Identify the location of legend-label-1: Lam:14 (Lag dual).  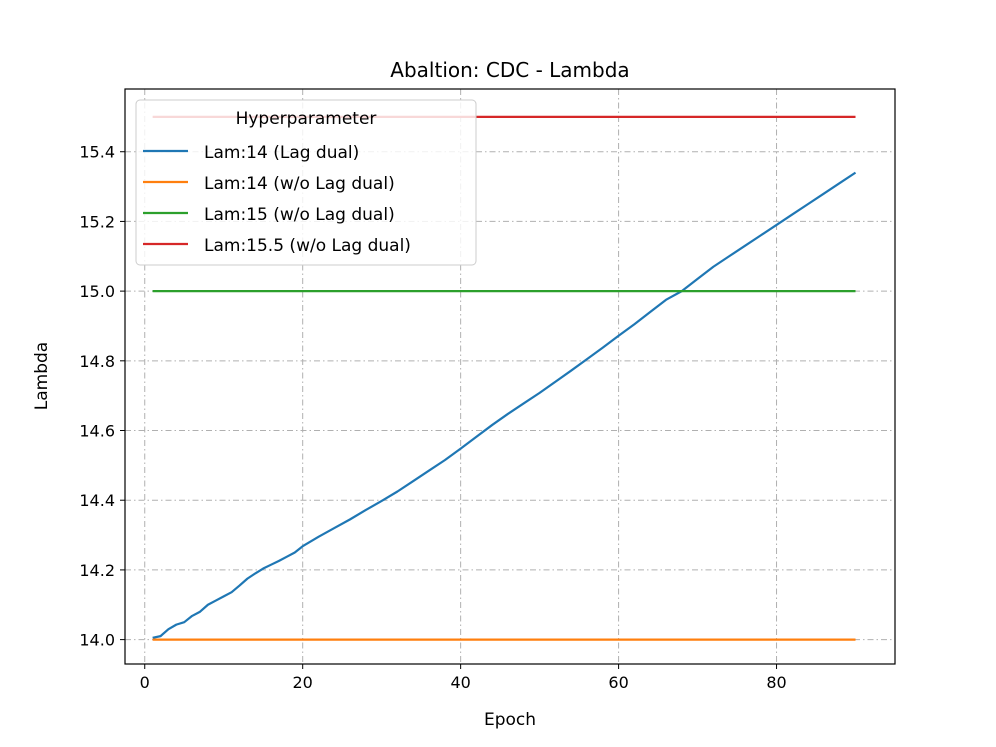
(281, 153).